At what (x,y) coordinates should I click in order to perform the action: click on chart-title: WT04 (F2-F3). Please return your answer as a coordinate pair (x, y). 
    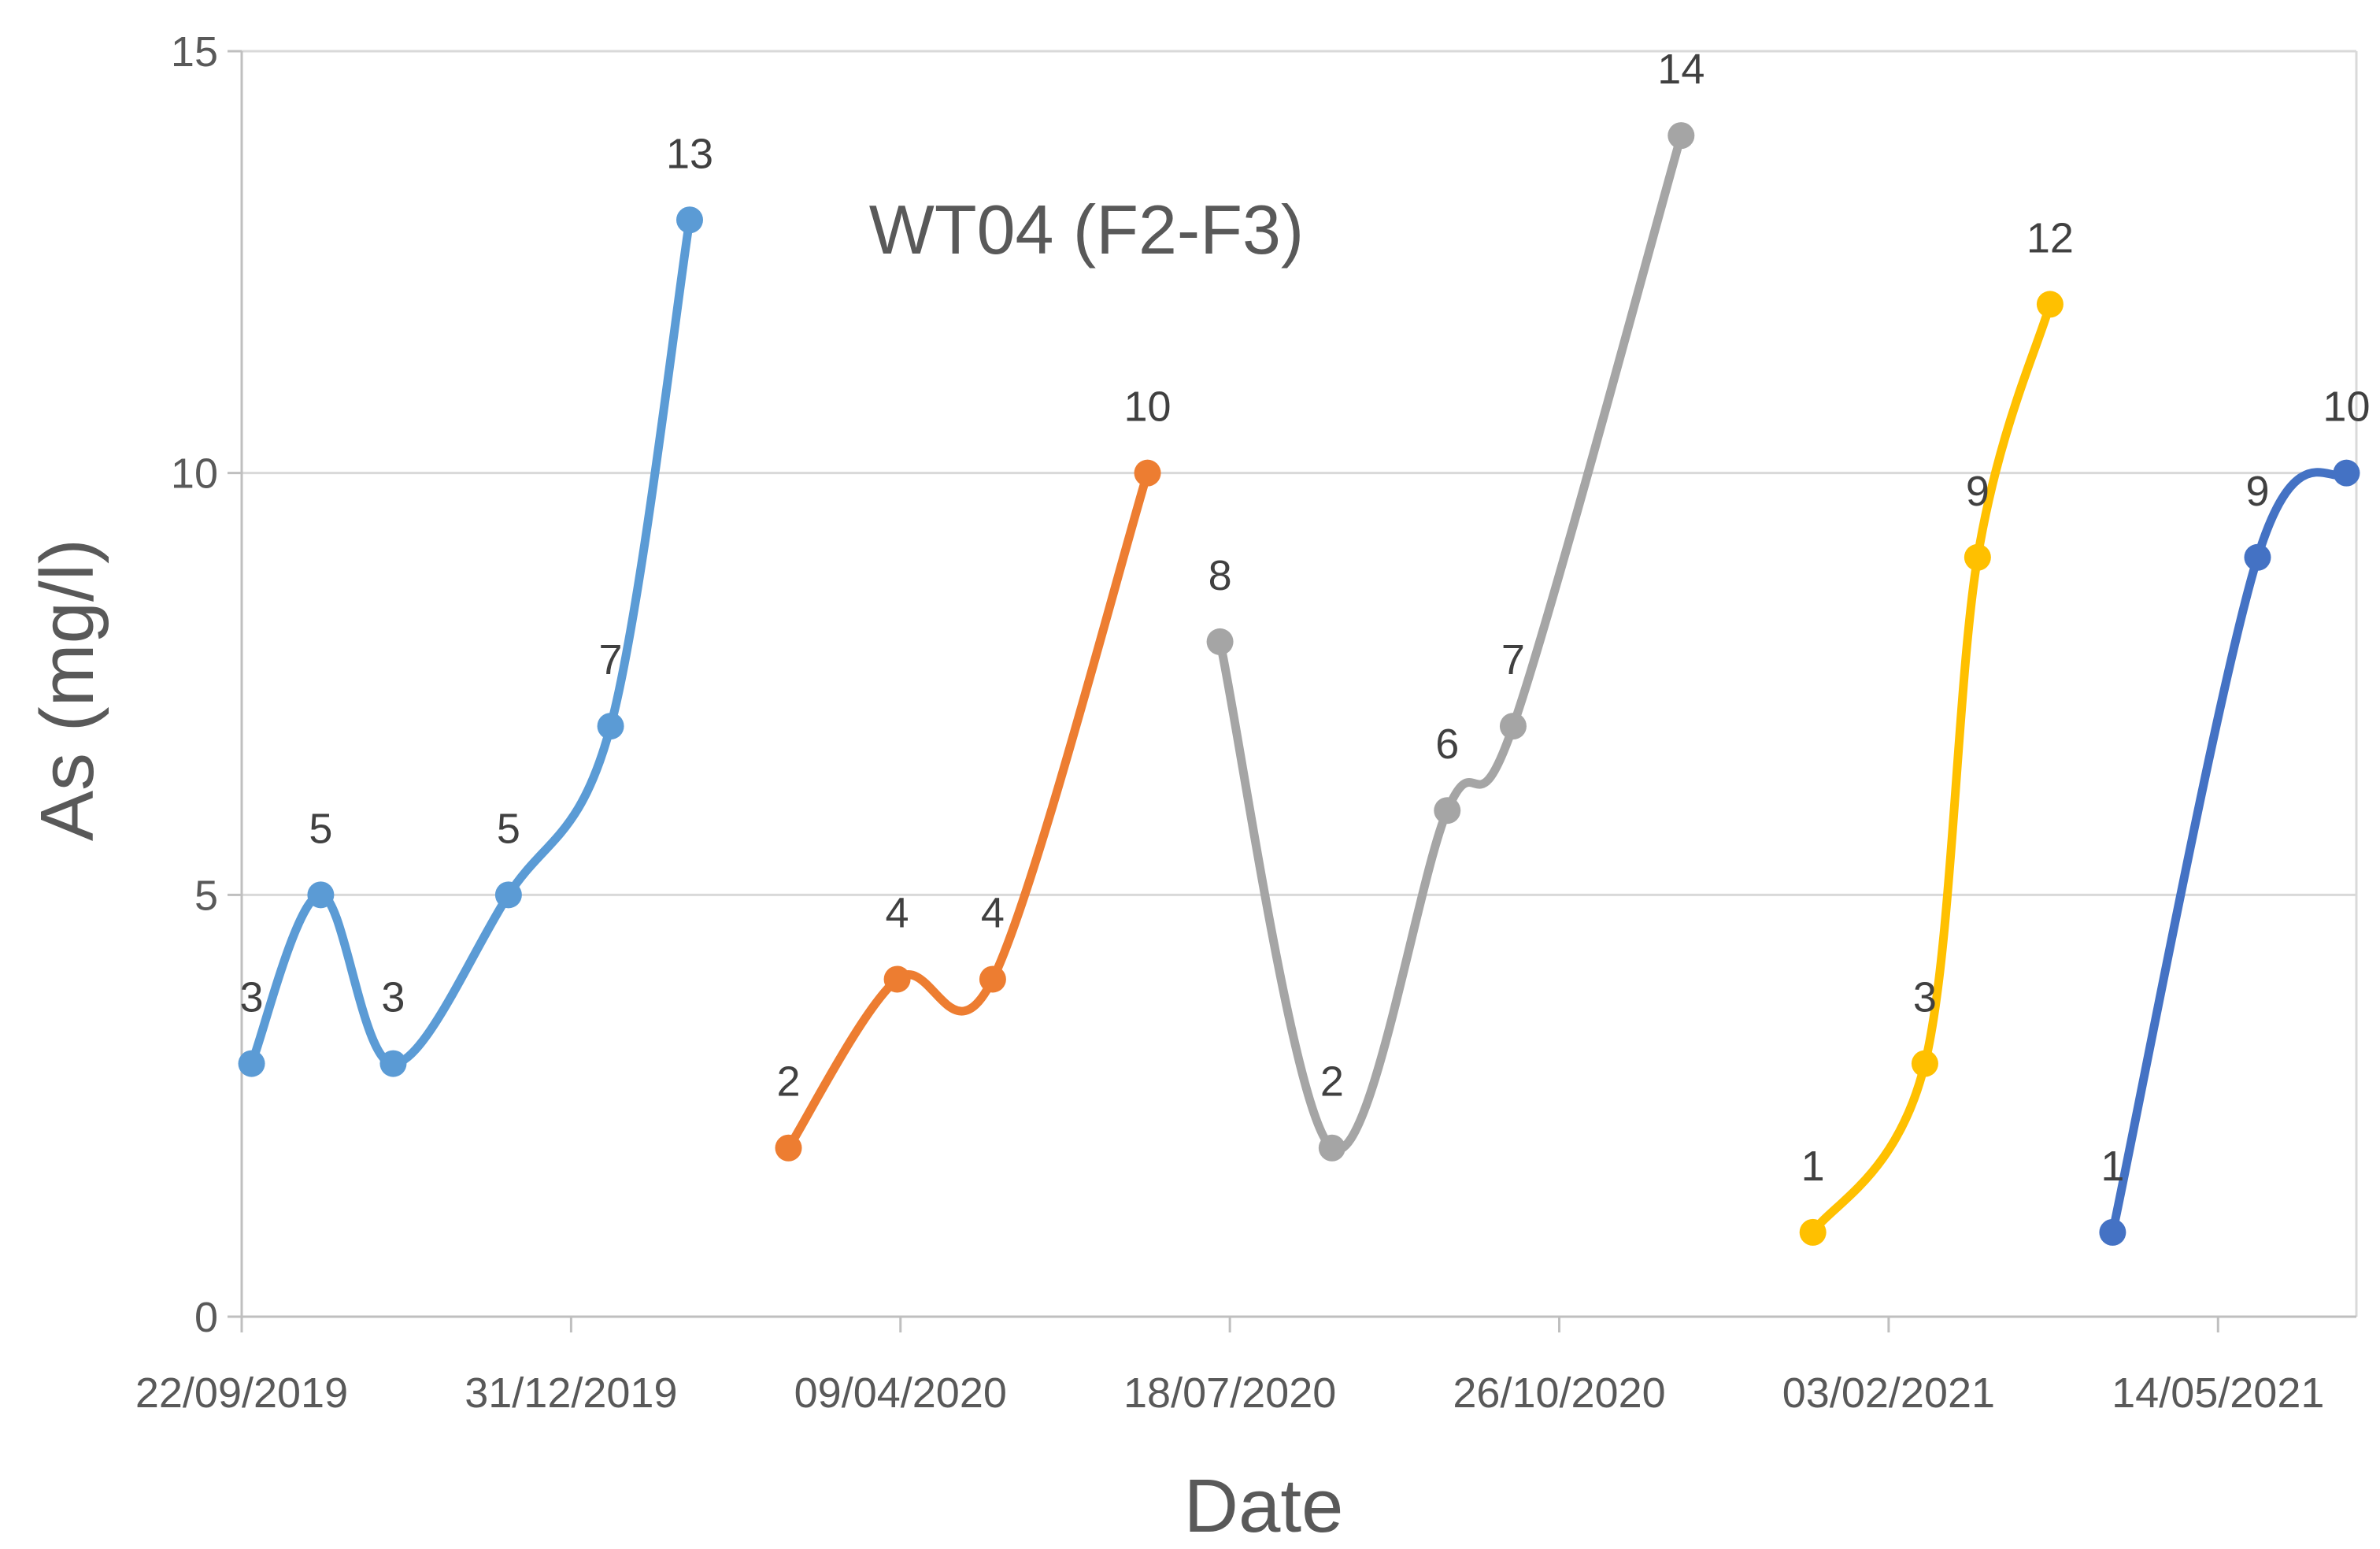
    Looking at the image, I should click on (1086, 230).